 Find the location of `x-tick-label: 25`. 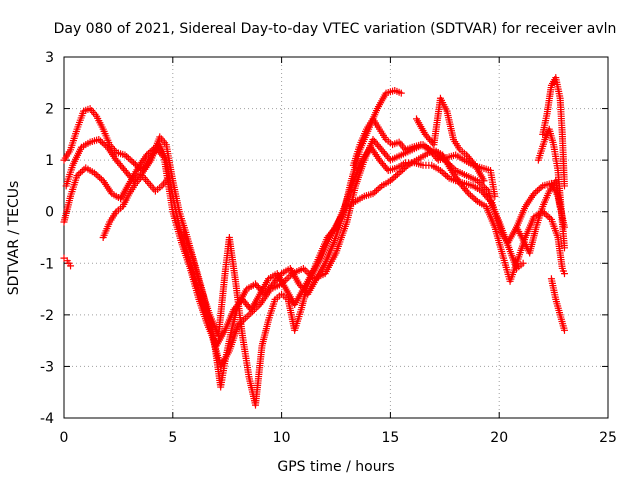

x-tick-label: 25 is located at coordinates (608, 438).